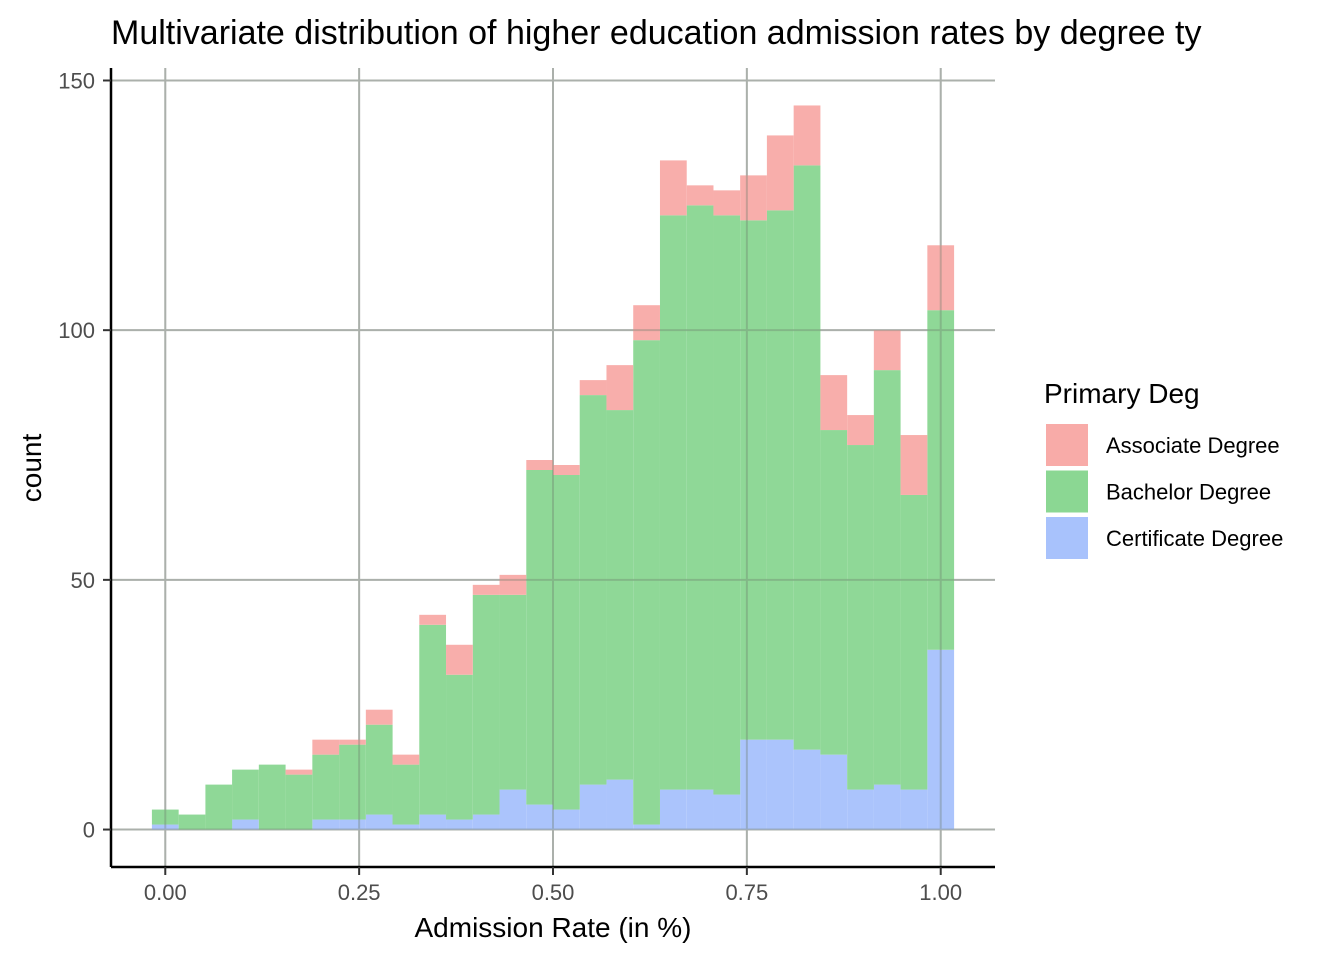  Describe the element at coordinates (1188, 492) in the screenshot. I see `legend-label: Bachelor Degree` at that location.